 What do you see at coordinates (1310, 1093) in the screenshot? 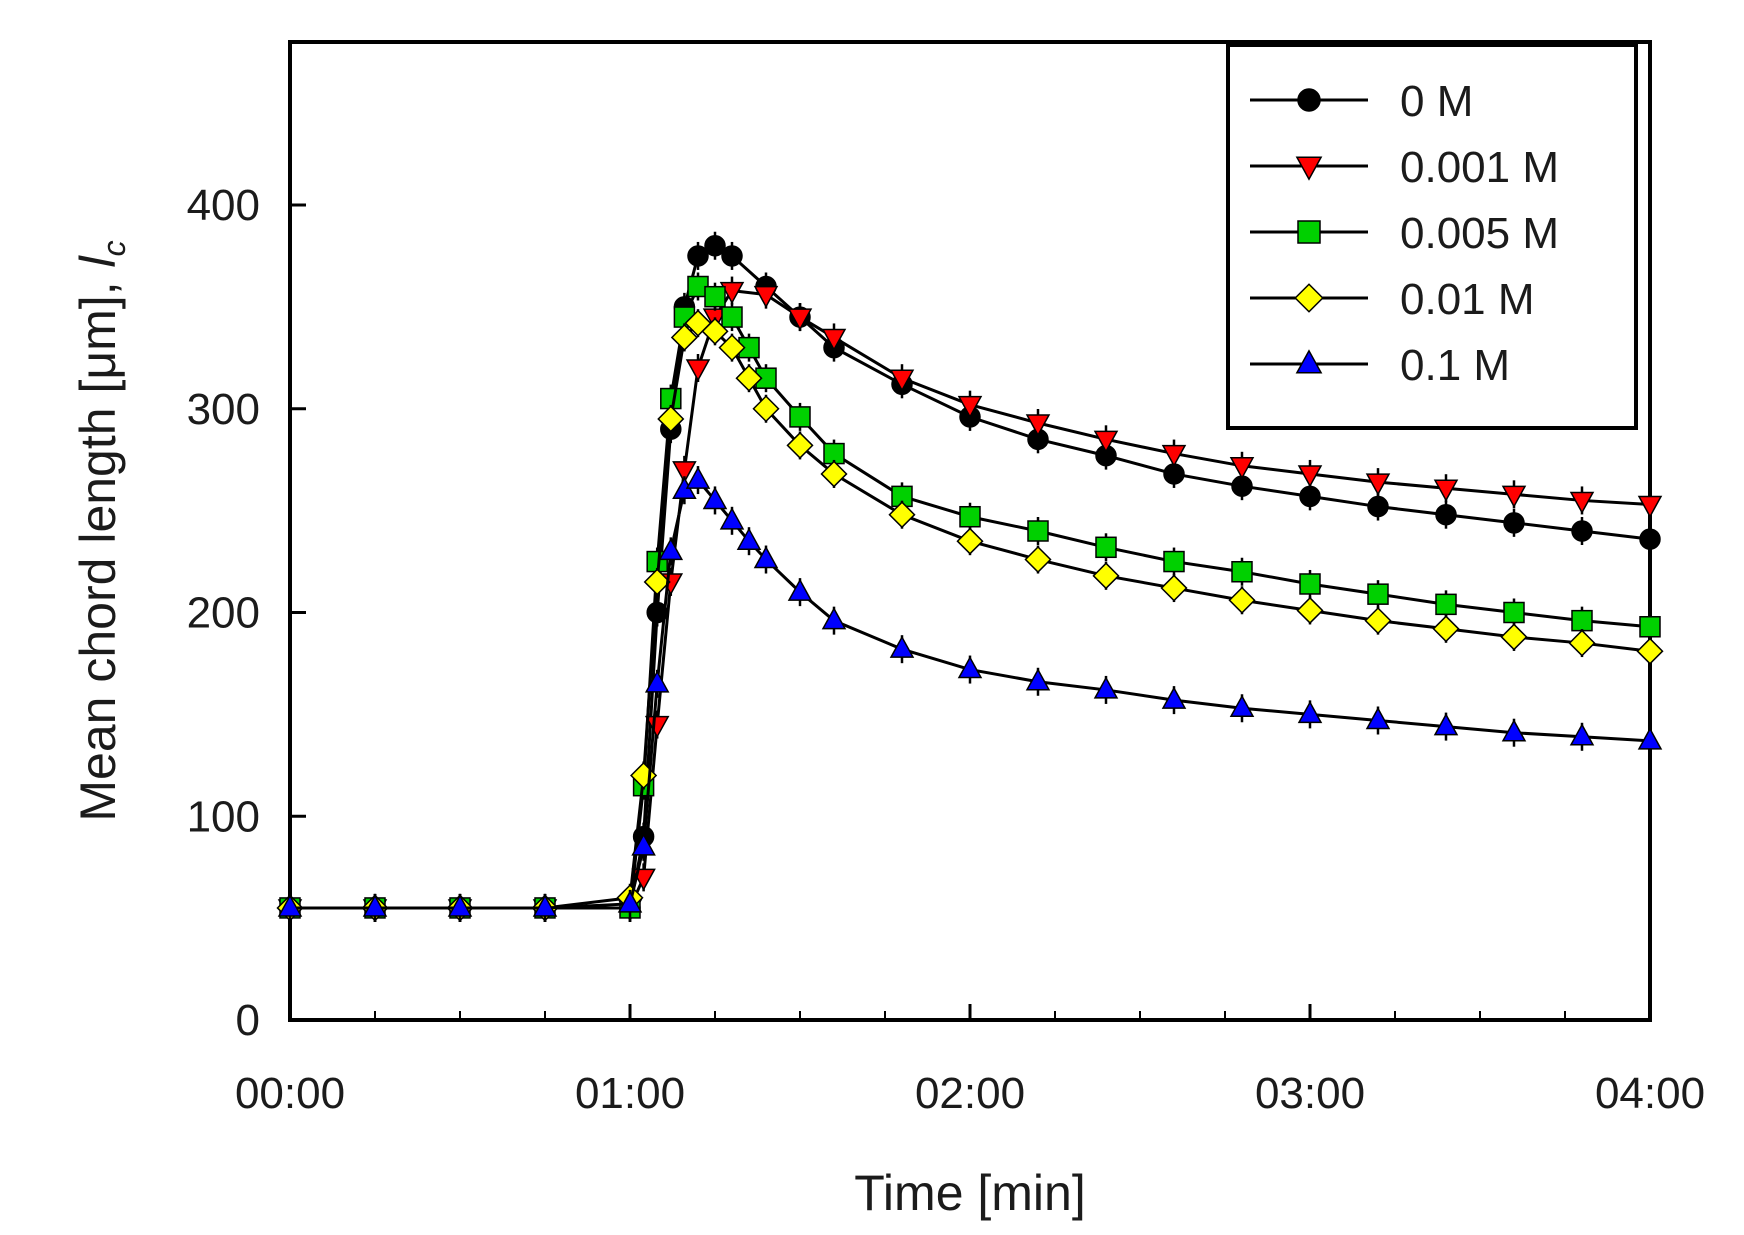
I see `x-tick-label-3: 03:00` at bounding box center [1310, 1093].